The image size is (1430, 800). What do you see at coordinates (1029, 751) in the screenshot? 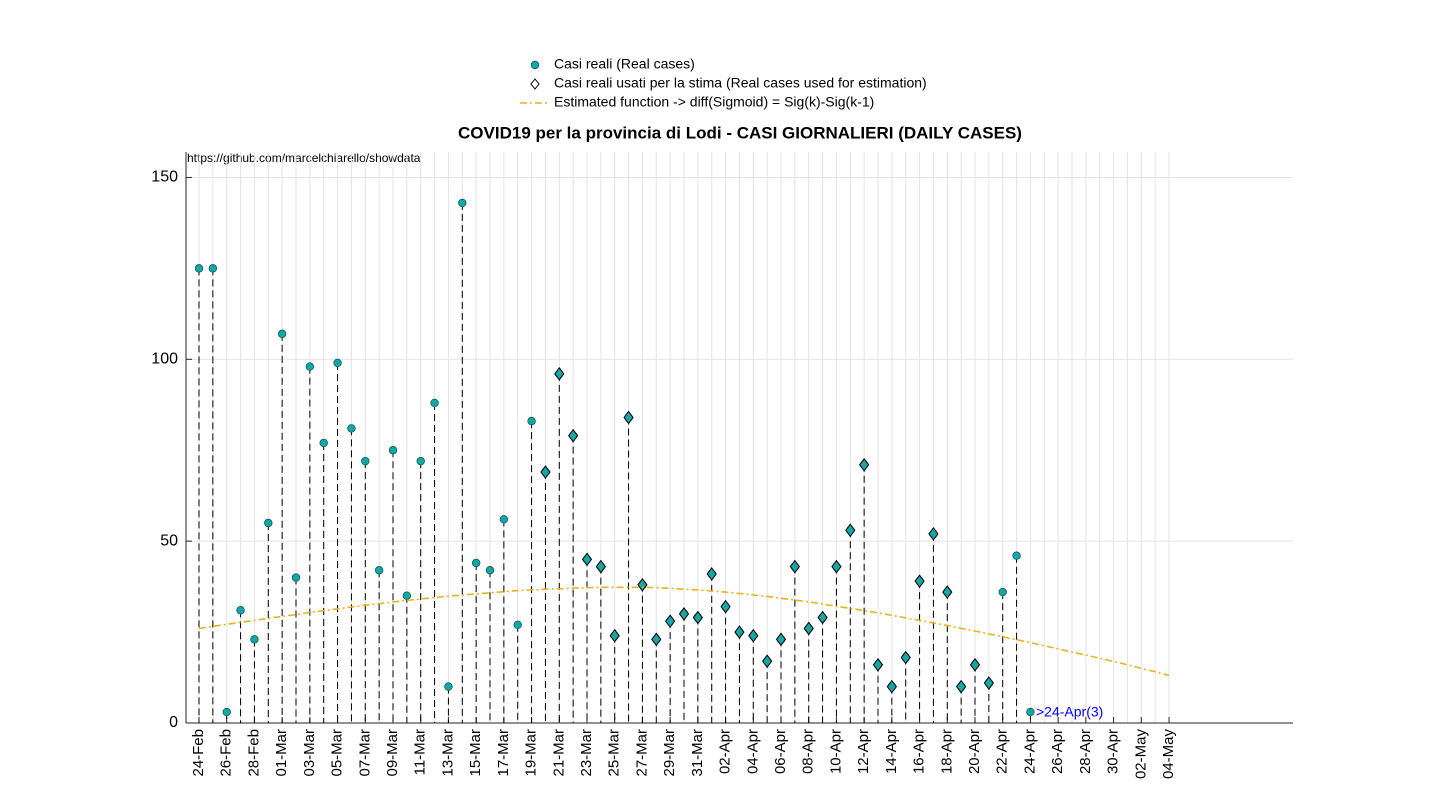
I see `x-tick-label: 24-Apr` at bounding box center [1029, 751].